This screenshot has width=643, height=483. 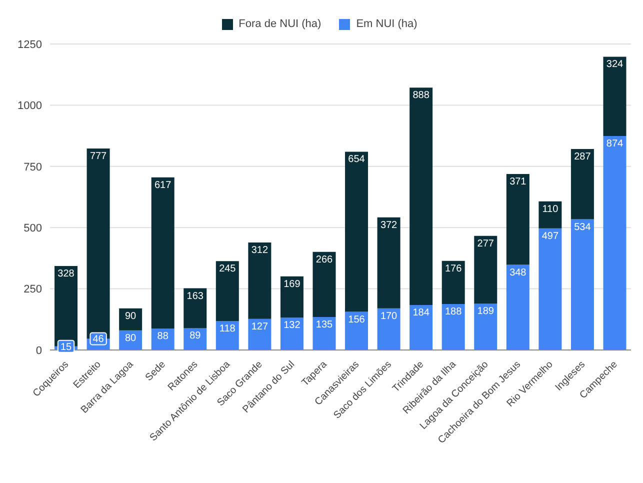 What do you see at coordinates (66, 274) in the screenshot?
I see `data-label: 328` at bounding box center [66, 274].